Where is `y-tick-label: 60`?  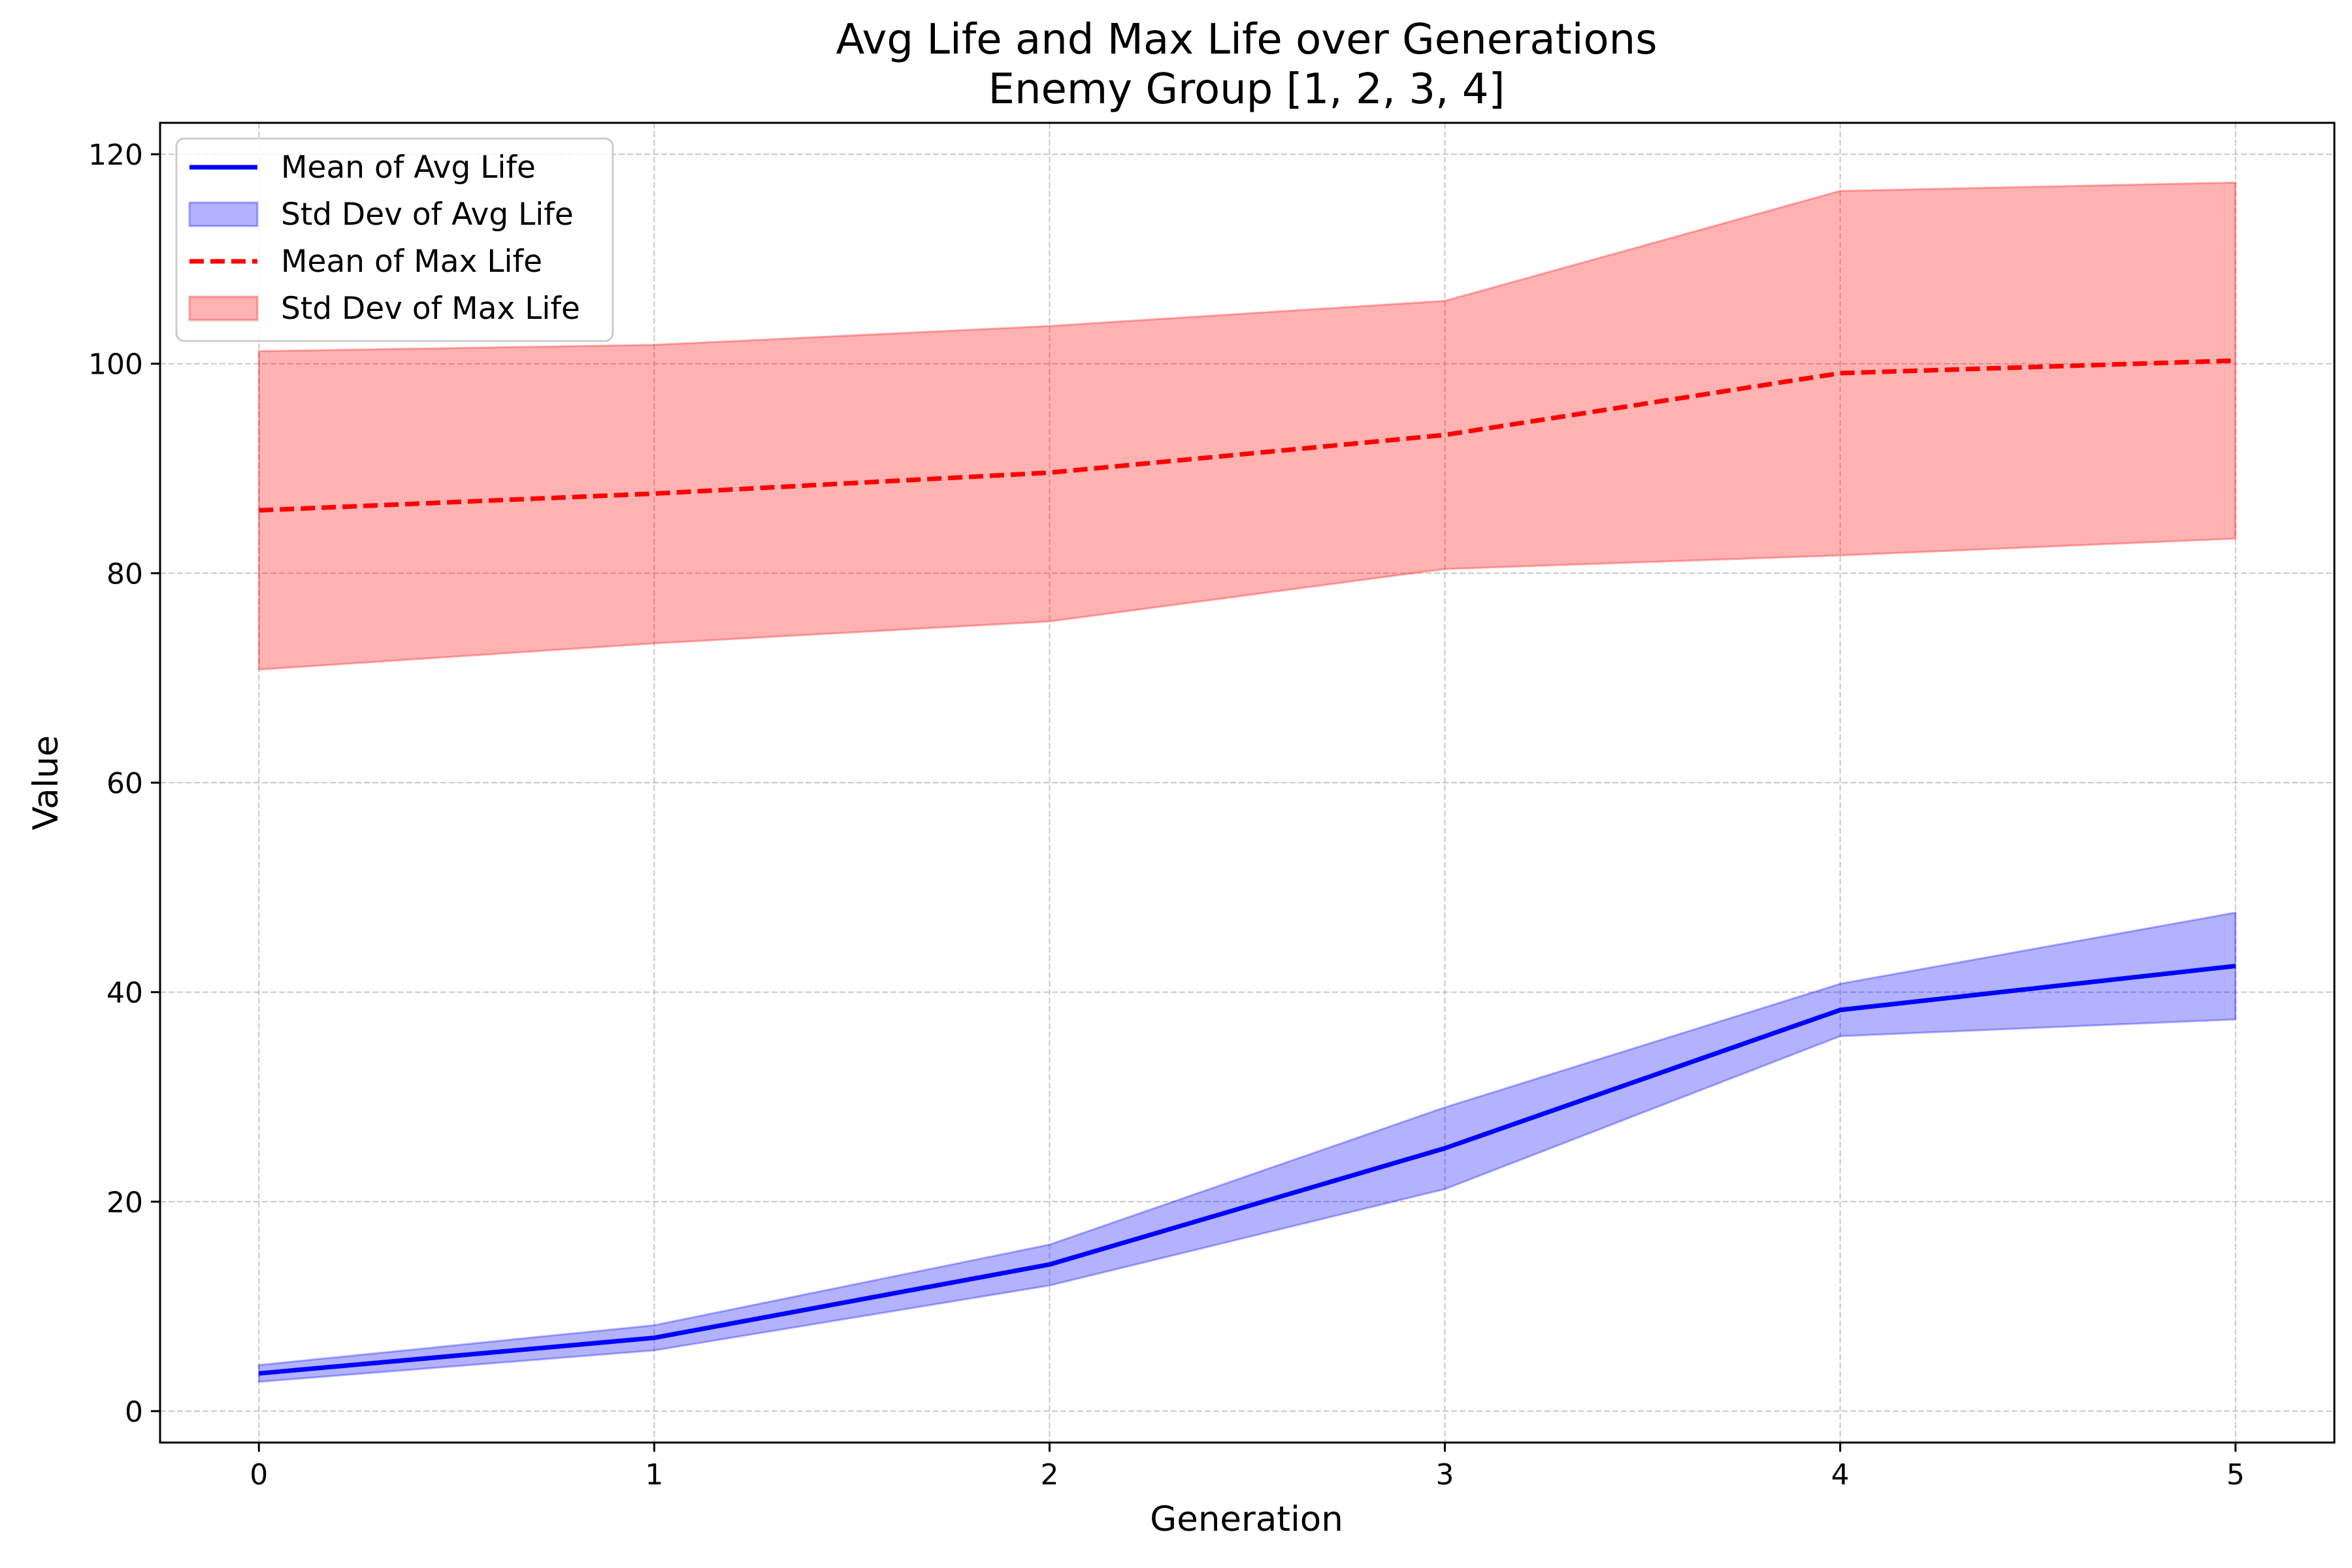 y-tick-label: 60 is located at coordinates (124, 783).